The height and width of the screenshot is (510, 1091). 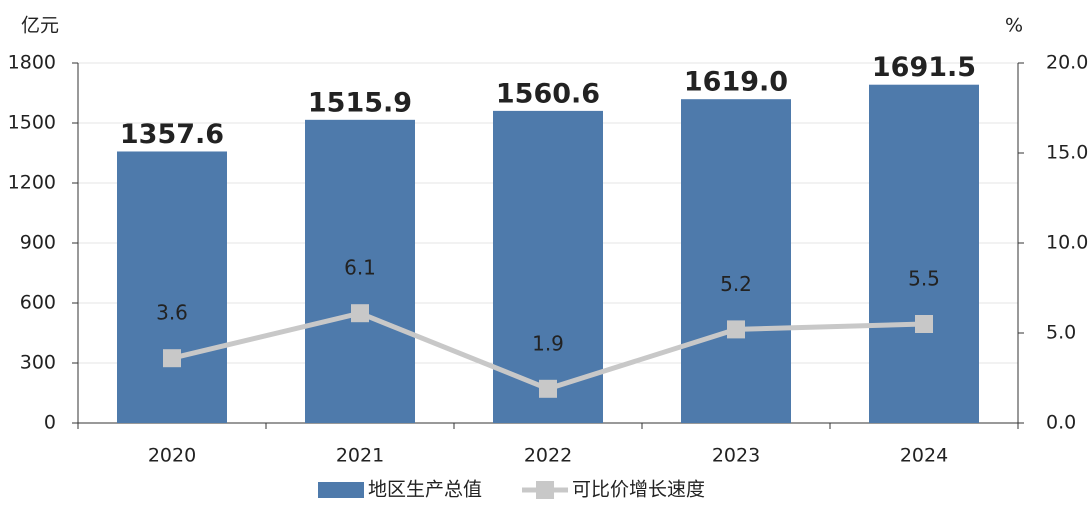 What do you see at coordinates (924, 279) in the screenshot?
I see `line-value-label: 5.5` at bounding box center [924, 279].